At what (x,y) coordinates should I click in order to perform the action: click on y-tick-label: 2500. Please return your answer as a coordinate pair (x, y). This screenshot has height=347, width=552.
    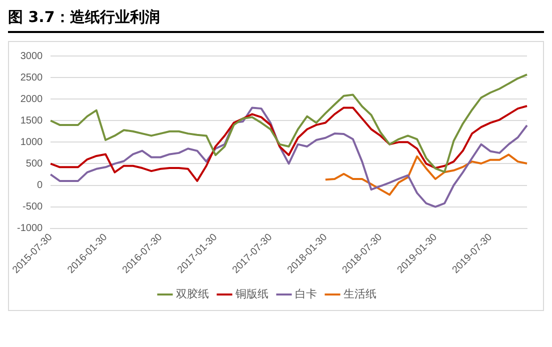
    Looking at the image, I should click on (32, 78).